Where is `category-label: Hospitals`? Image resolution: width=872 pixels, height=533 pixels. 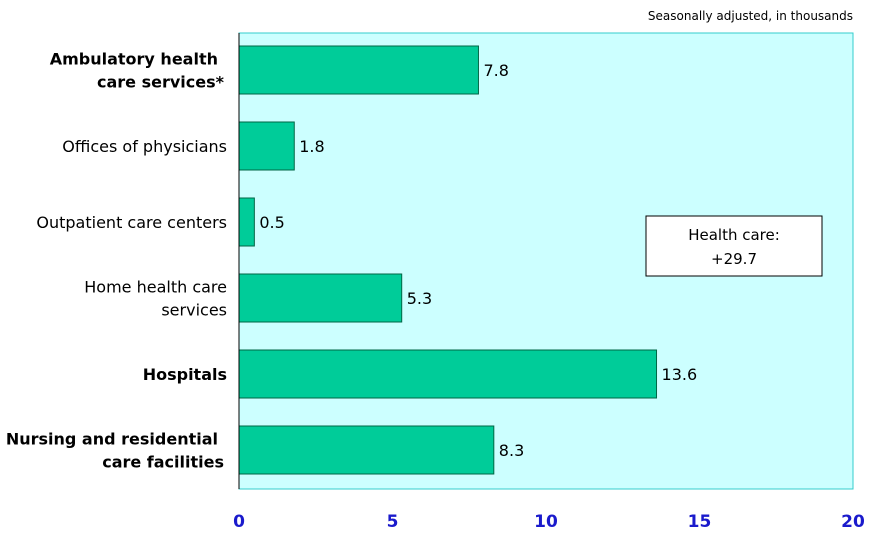
category-label: Hospitals is located at coordinates (185, 374).